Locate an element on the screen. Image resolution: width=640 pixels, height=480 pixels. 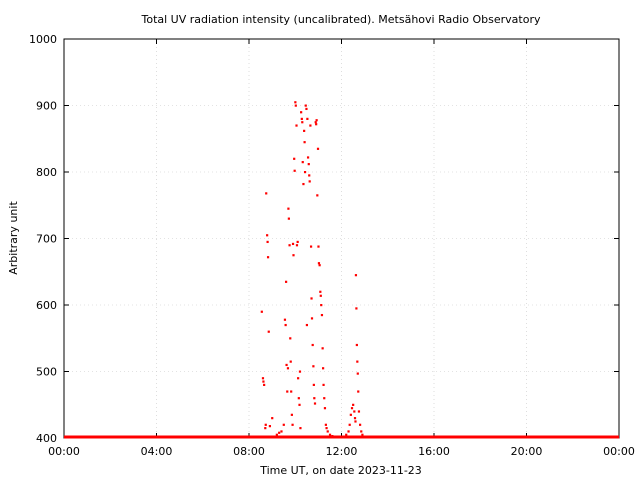
y-tick-label: 800 is located at coordinates (46, 172).